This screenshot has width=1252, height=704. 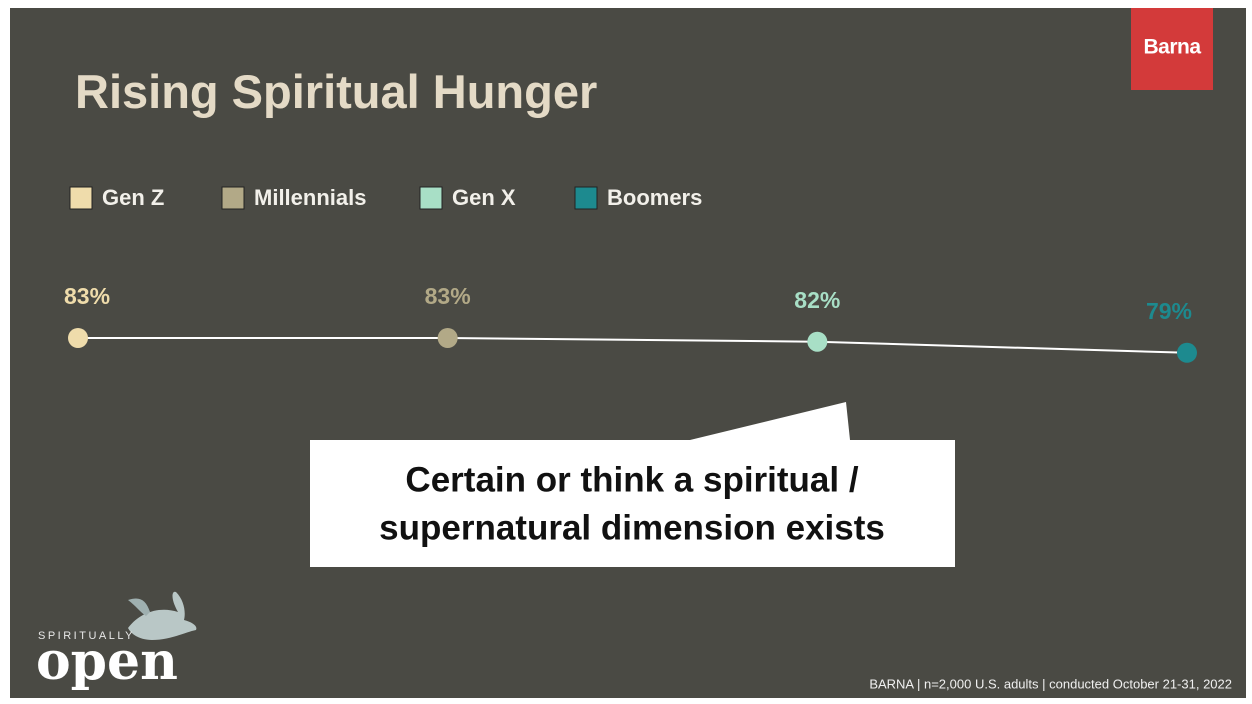 What do you see at coordinates (107, 661) in the screenshot?
I see `tagline: open` at bounding box center [107, 661].